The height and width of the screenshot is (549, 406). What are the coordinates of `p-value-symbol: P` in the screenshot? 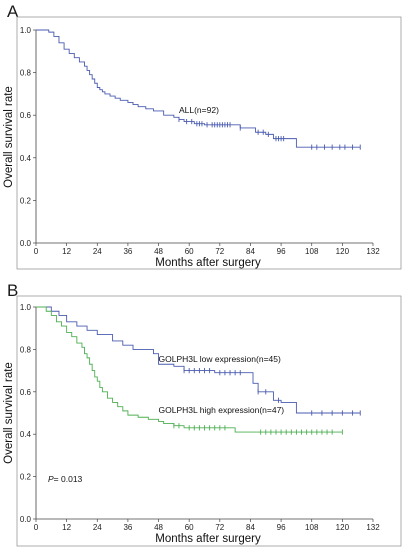 It's located at (51, 479).